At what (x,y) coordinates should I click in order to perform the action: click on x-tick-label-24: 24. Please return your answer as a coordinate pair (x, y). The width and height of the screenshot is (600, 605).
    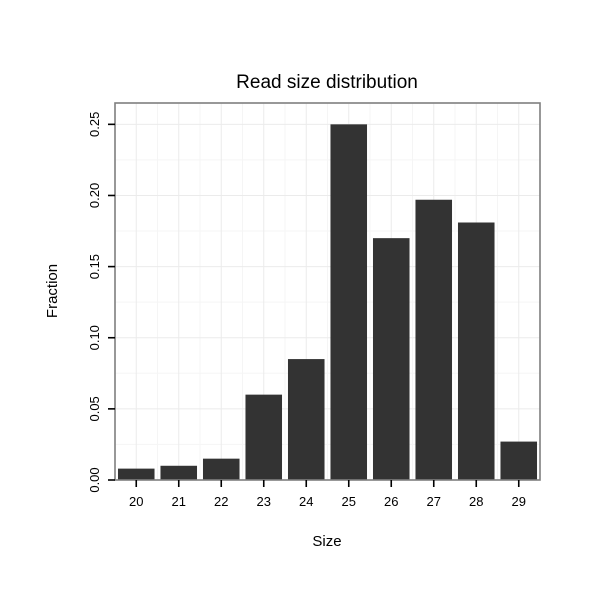
    Looking at the image, I should click on (306, 501).